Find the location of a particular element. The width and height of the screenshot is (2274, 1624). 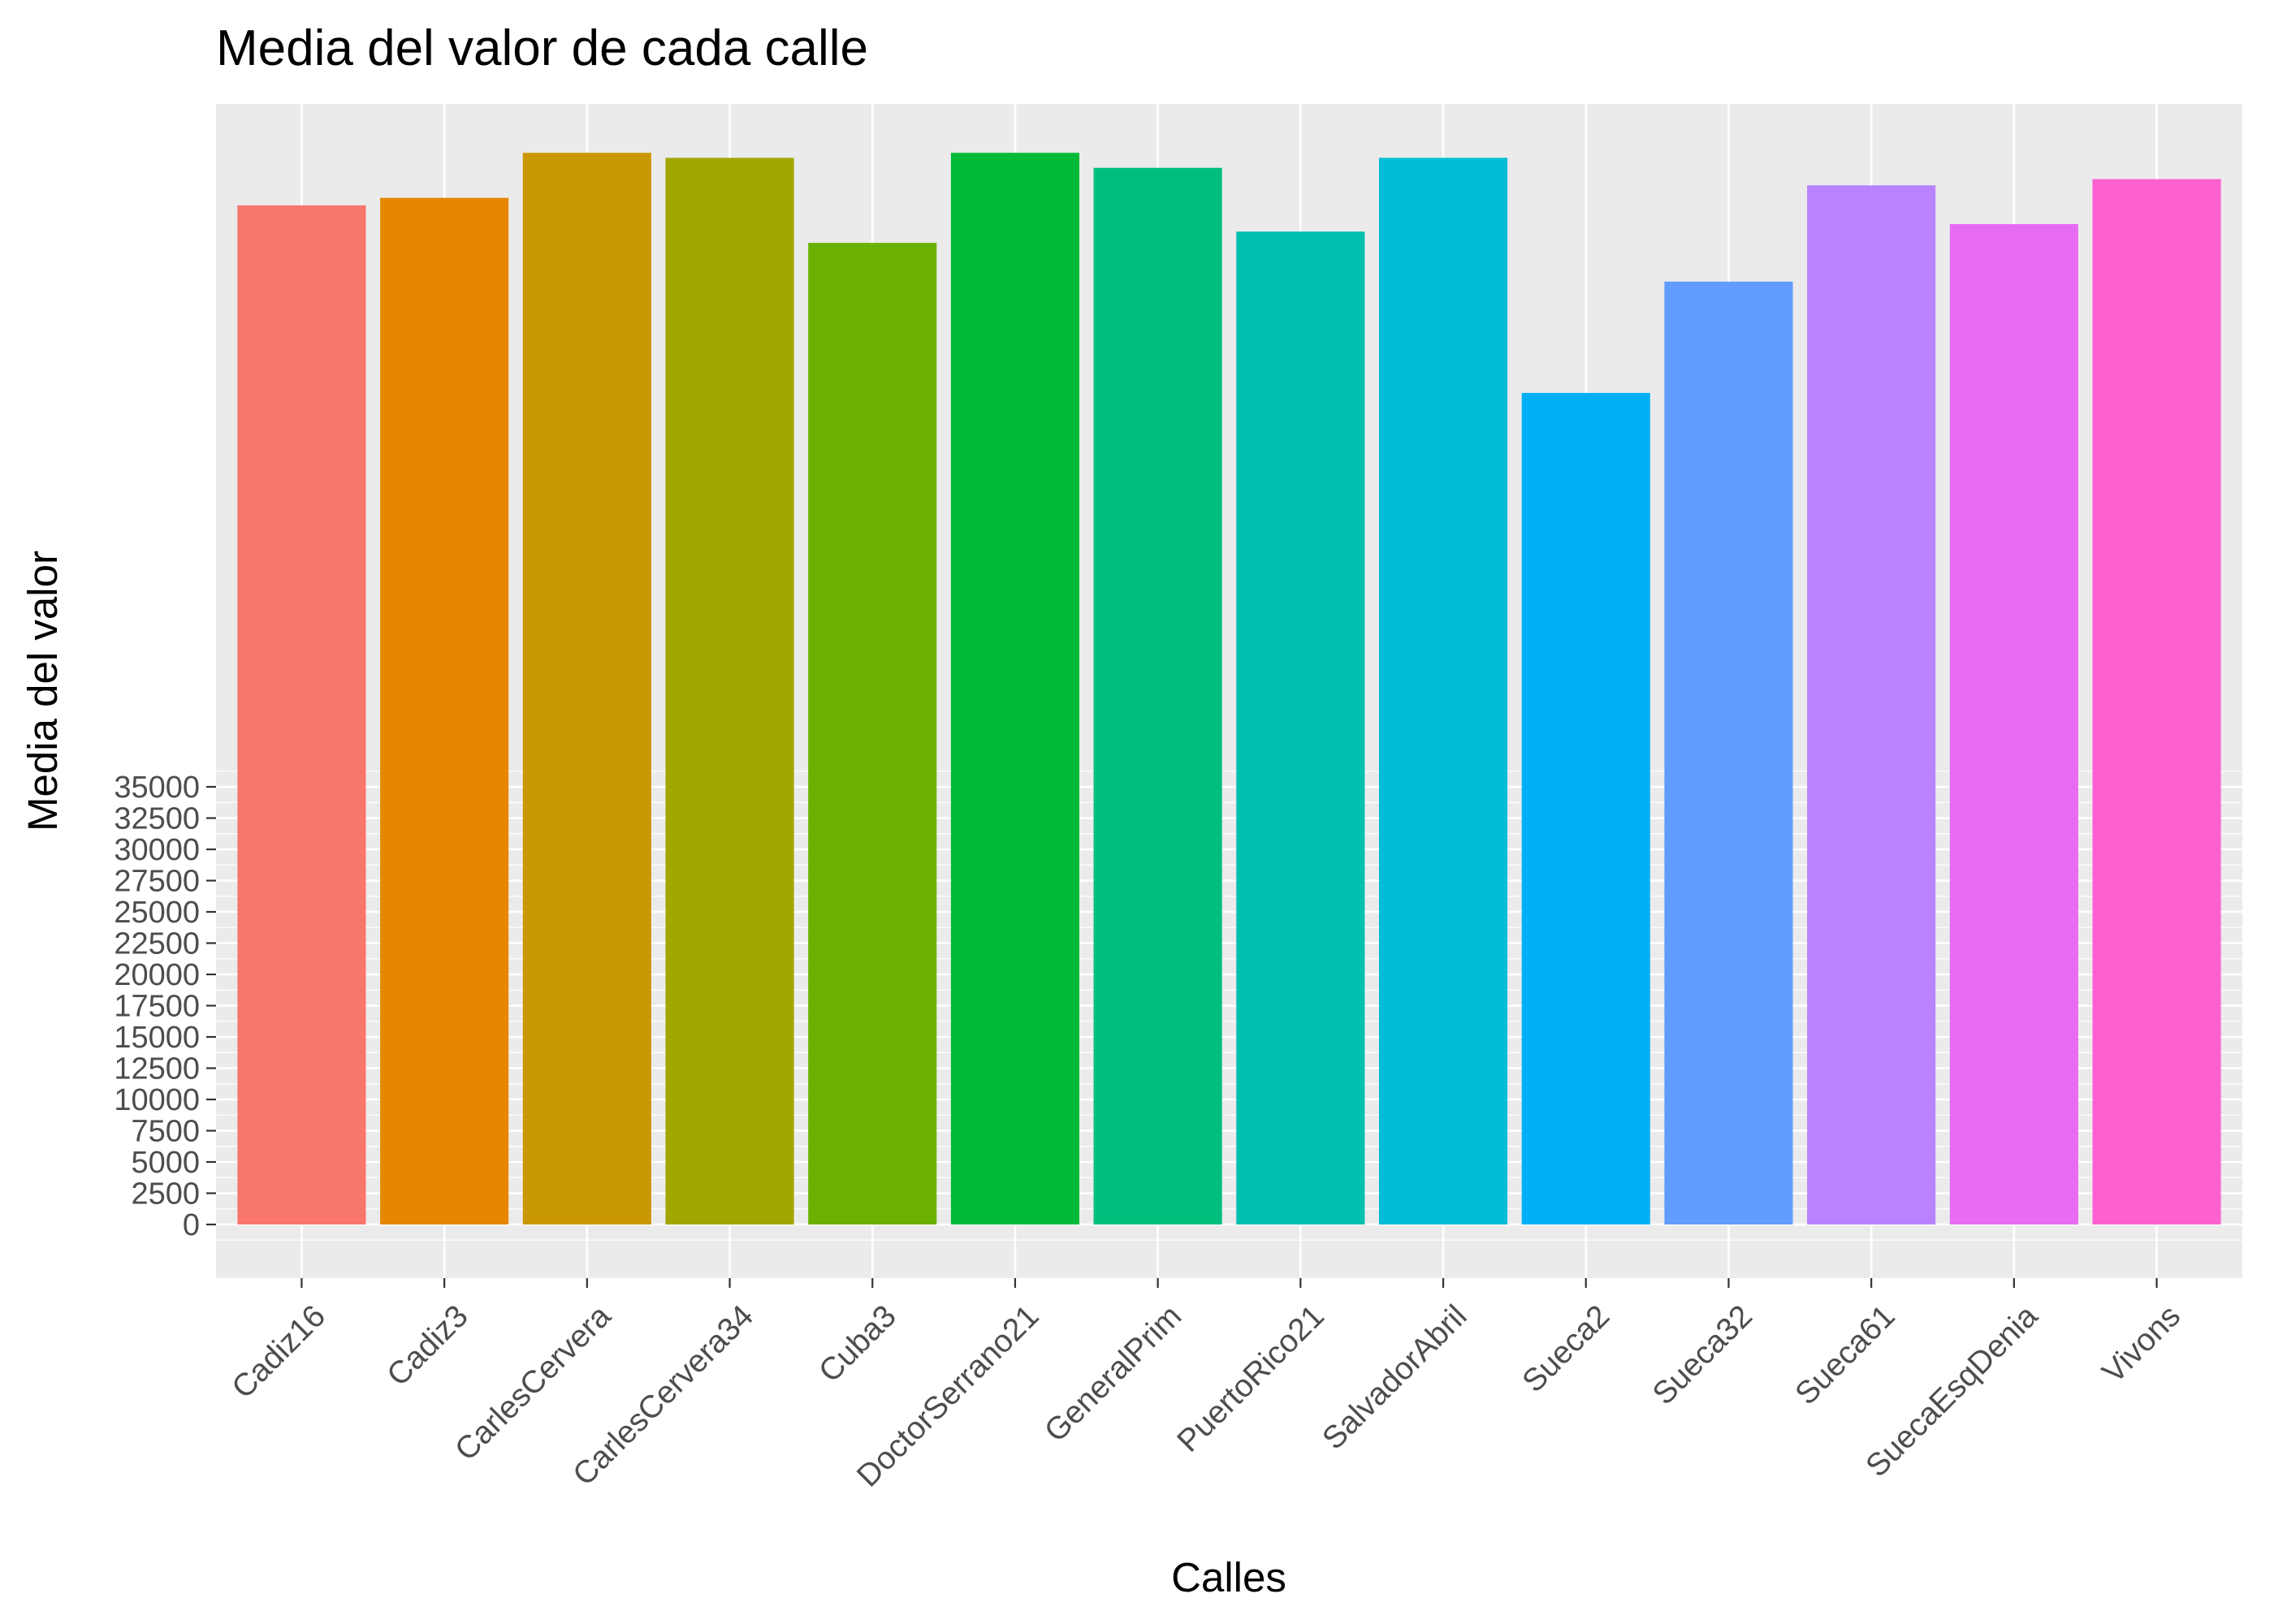

y-tick-label: 30000 is located at coordinates (157, 850).